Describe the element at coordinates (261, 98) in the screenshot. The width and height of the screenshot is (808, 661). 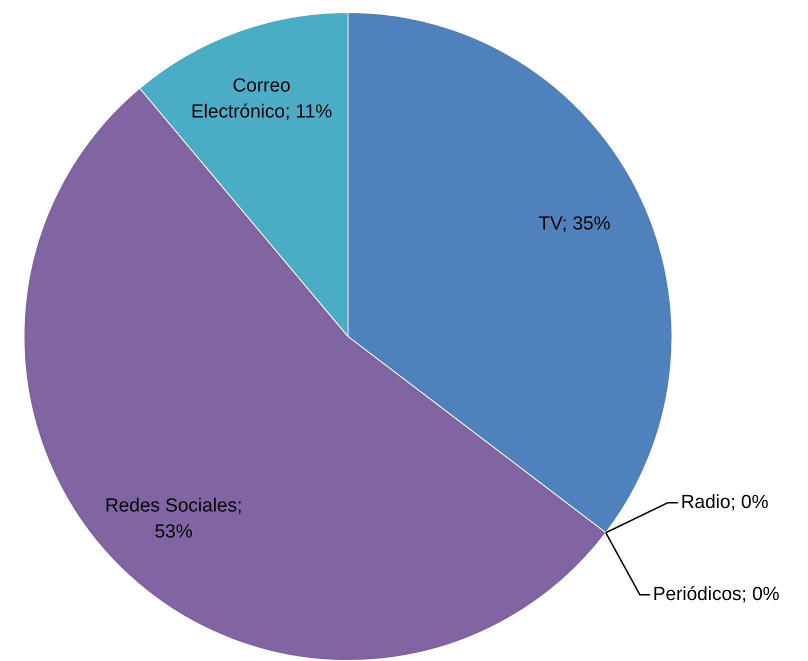
I see `slice-label: Correo Electrónico; 11%` at that location.